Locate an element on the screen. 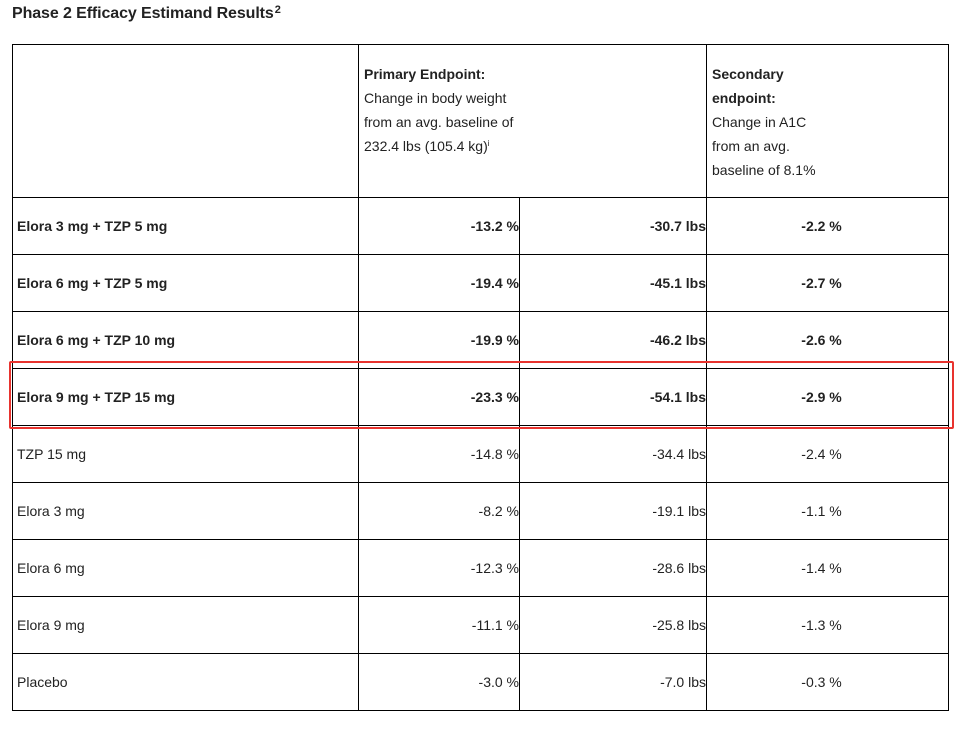 Image resolution: width=970 pixels, height=731 pixels. primary-endpoint-desc-3-wrap: 232.4 lbs (105.4 kg)i is located at coordinates (532, 146).